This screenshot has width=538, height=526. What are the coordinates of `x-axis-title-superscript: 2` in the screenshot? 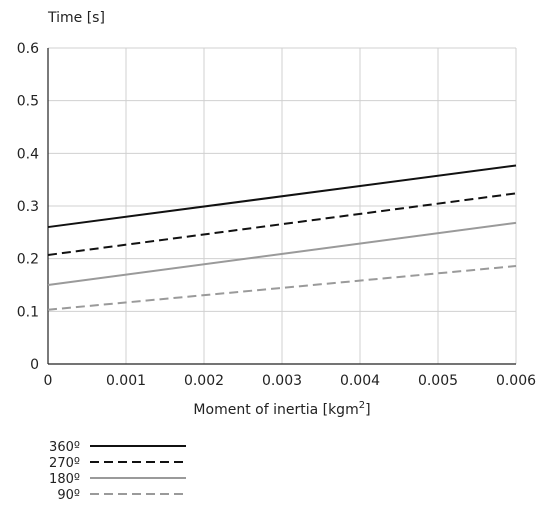 It's located at (362, 405).